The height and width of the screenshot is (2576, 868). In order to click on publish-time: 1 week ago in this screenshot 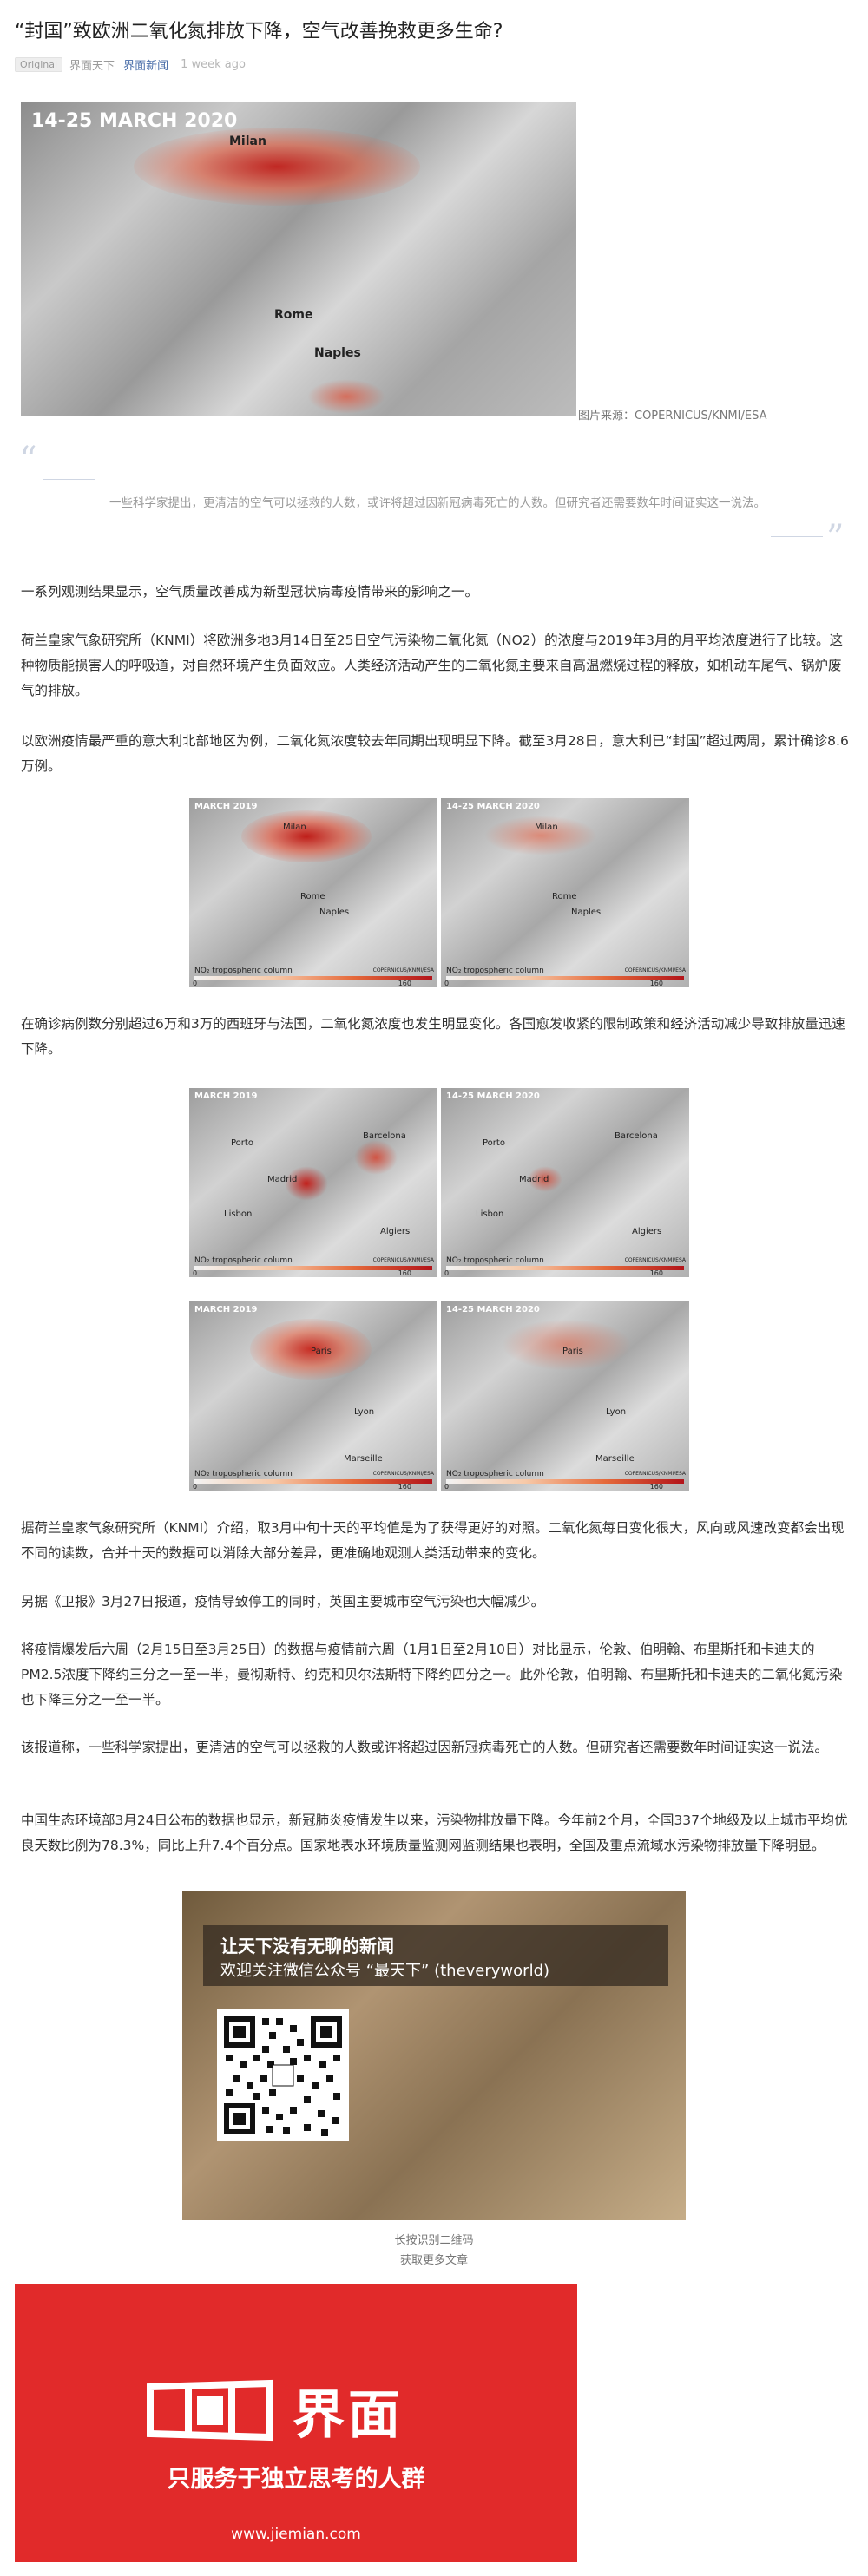, I will do `click(213, 64)`.